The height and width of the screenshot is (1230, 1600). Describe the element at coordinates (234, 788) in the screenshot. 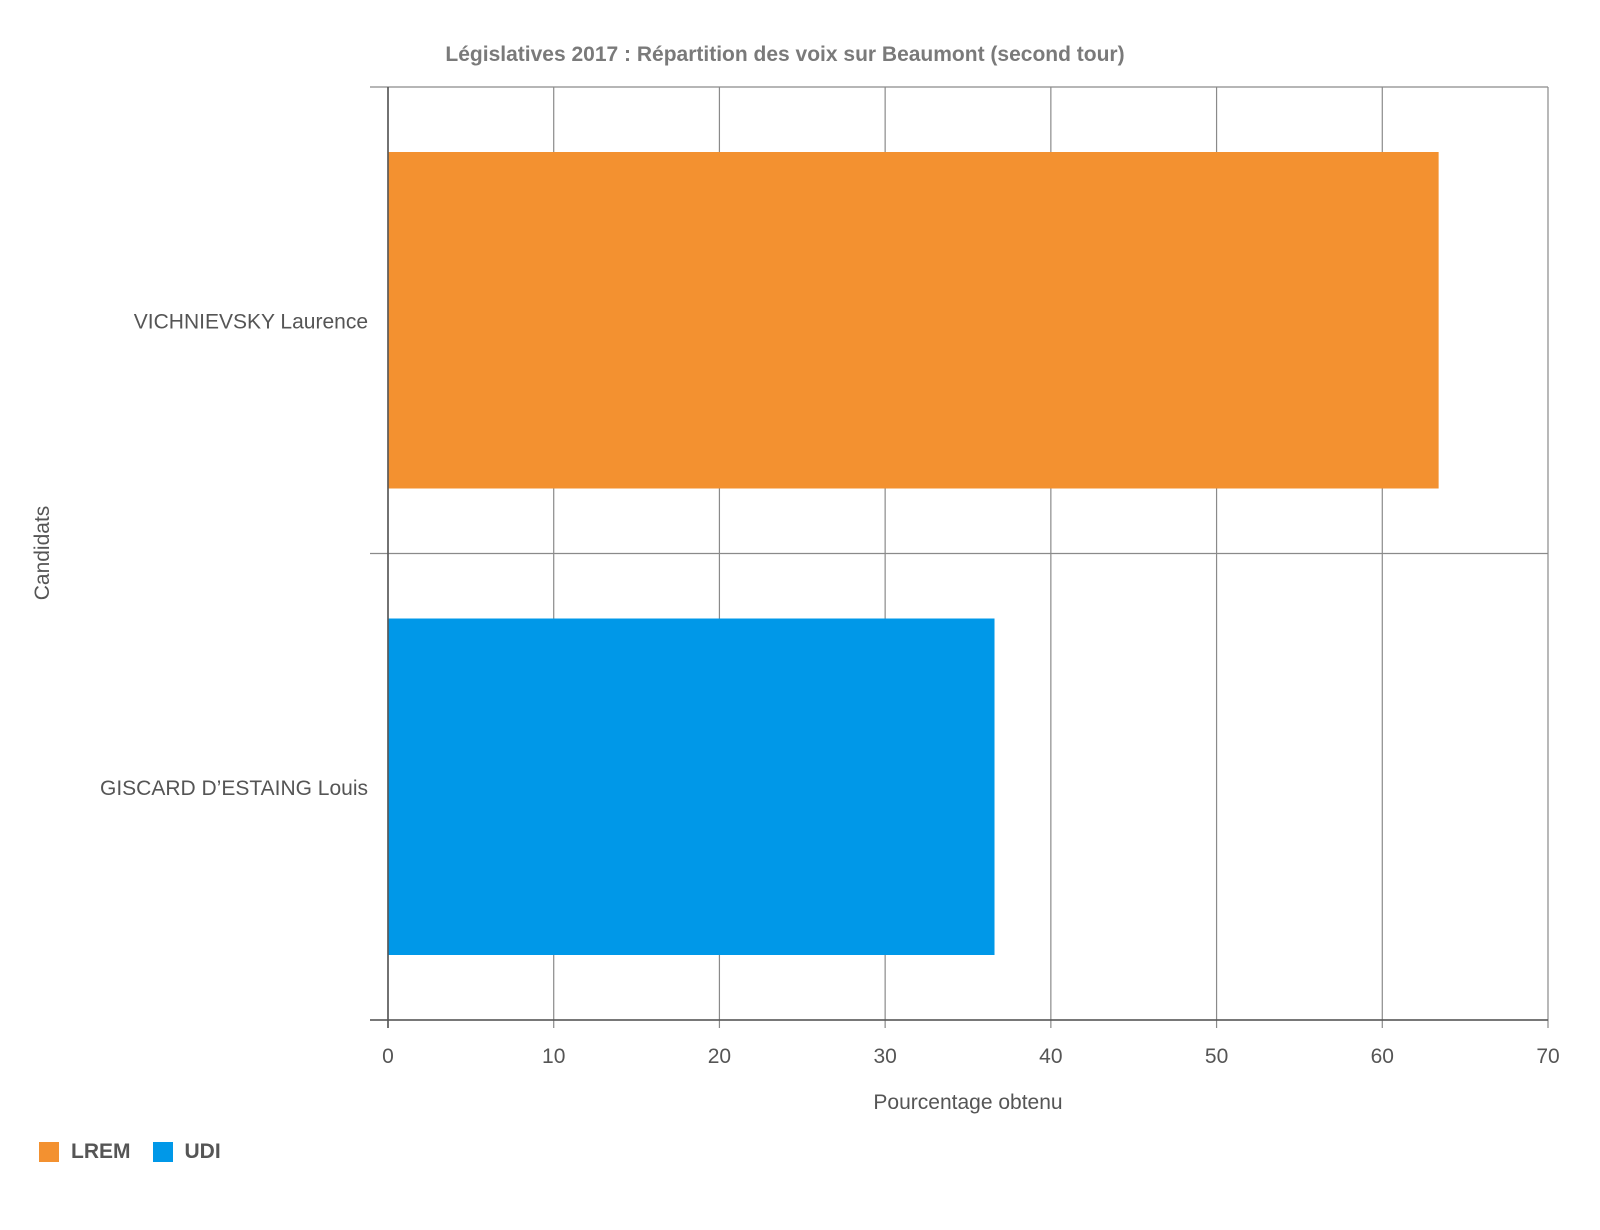

I see `y-tick-label-1: GISCARD D’ESTAING Louis` at that location.